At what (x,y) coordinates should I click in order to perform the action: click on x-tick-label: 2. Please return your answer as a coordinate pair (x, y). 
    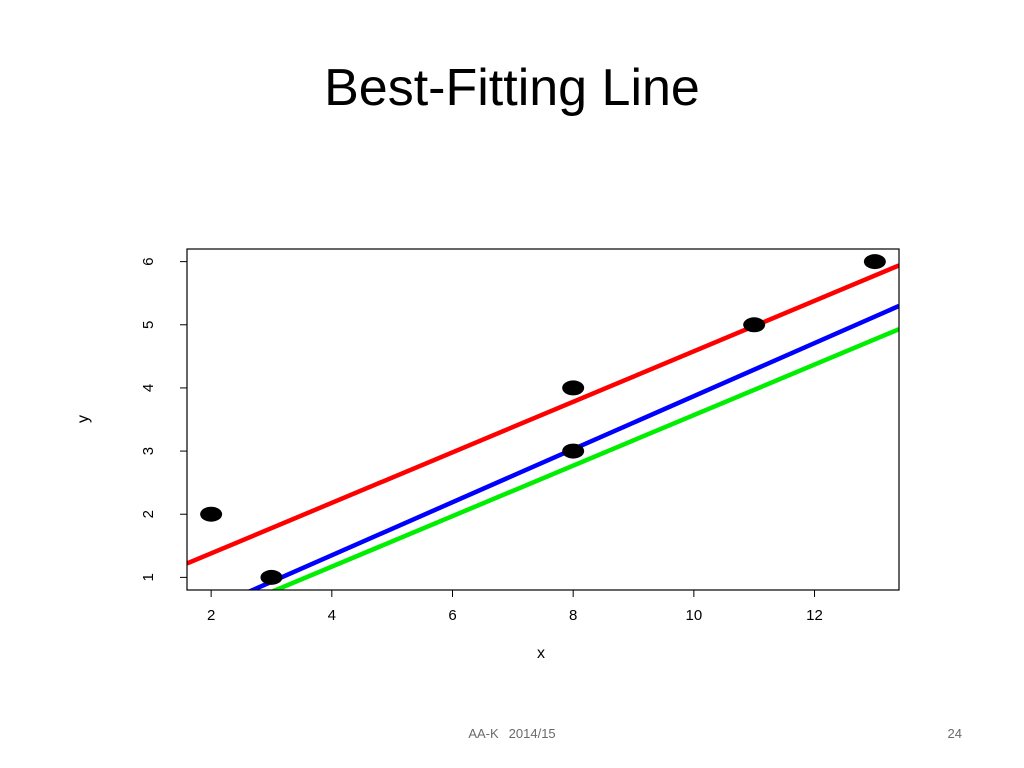
    Looking at the image, I should click on (211, 615).